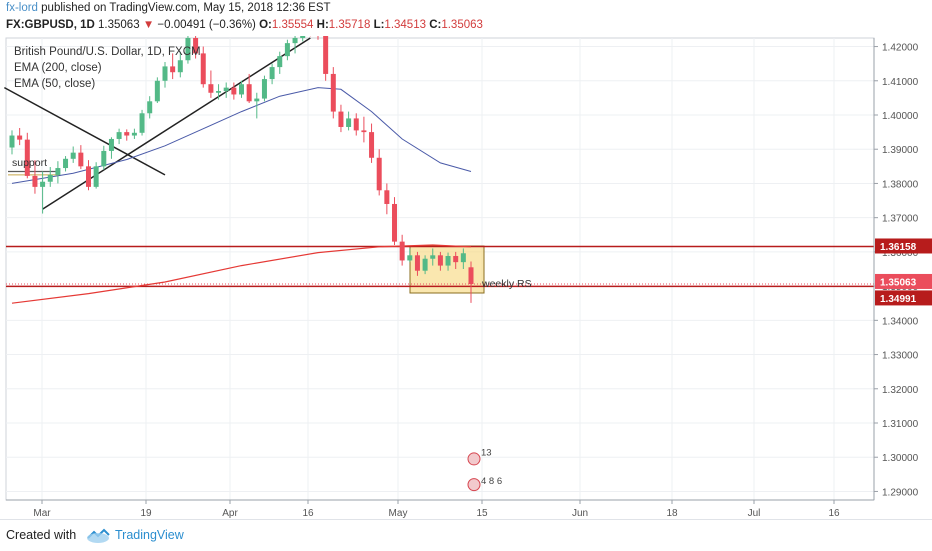 The width and height of the screenshot is (932, 551). Describe the element at coordinates (350, 25) in the screenshot. I see `high-value: 1.35718` at that location.